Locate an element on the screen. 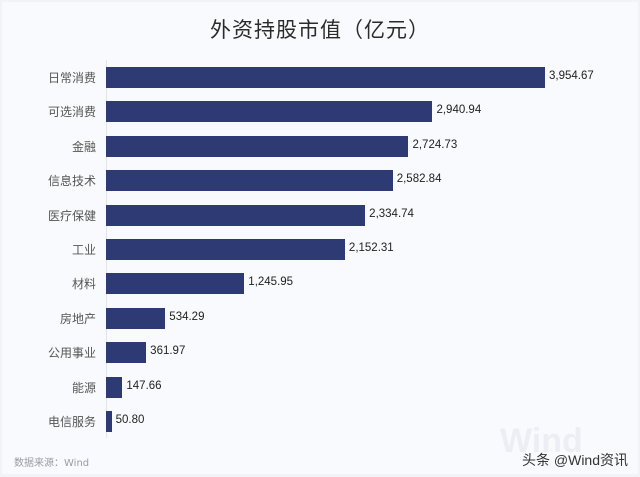 The image size is (640, 477). chart-title: 外资持股市值（亿元） is located at coordinates (320, 30).